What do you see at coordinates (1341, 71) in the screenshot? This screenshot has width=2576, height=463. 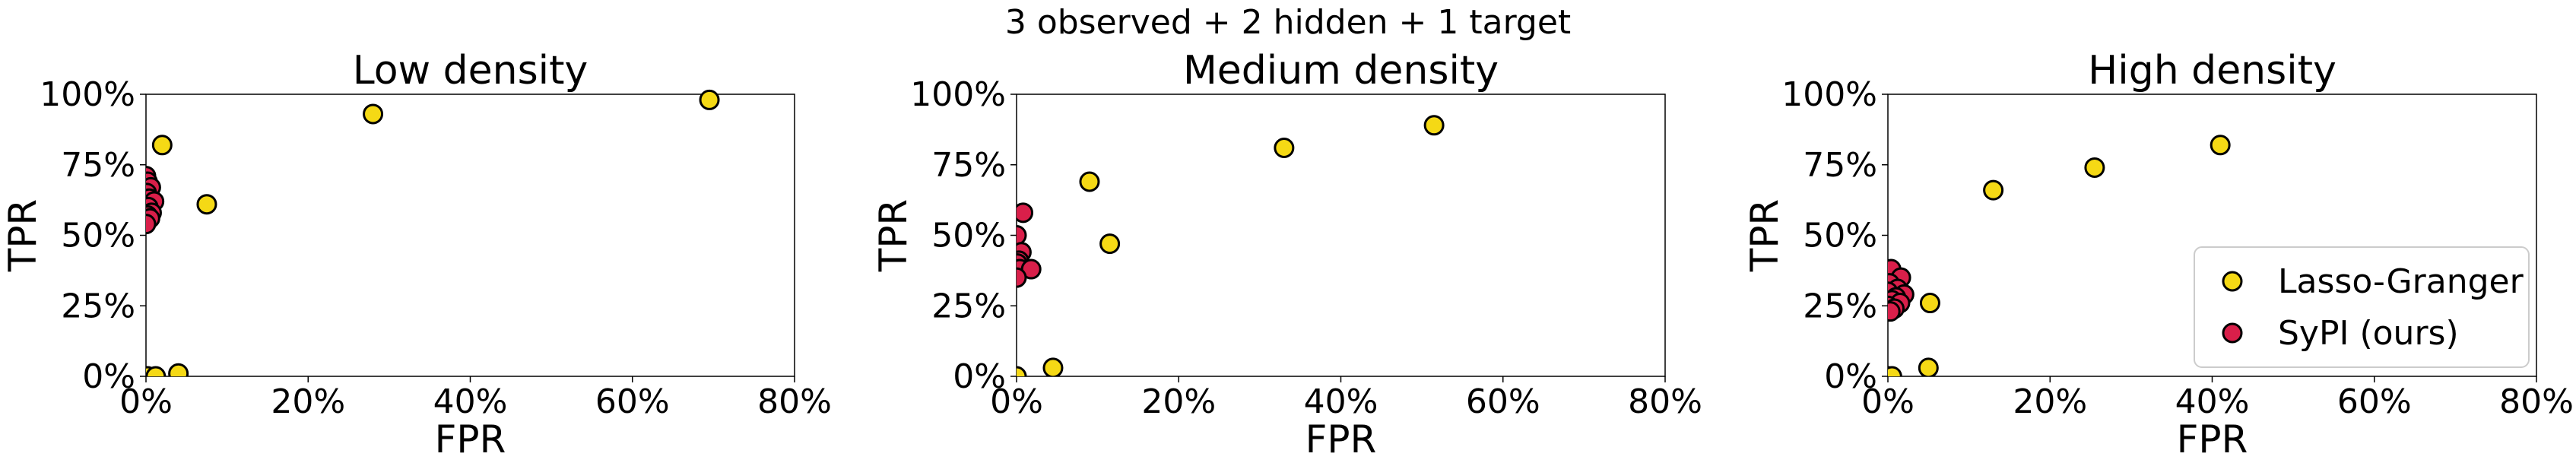 I see `chart-title: Medium density` at bounding box center [1341, 71].